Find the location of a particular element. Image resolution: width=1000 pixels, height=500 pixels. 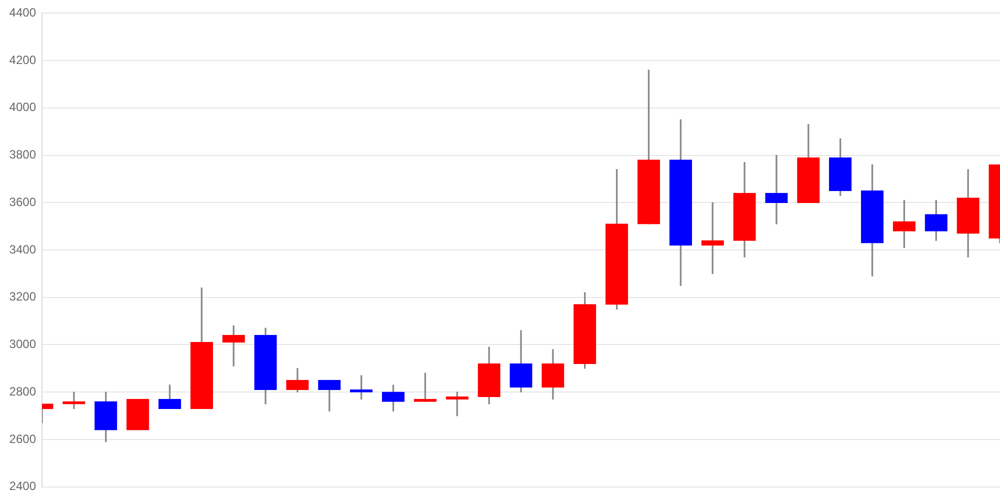

y-tick-label: 2400 is located at coordinates (22, 486).